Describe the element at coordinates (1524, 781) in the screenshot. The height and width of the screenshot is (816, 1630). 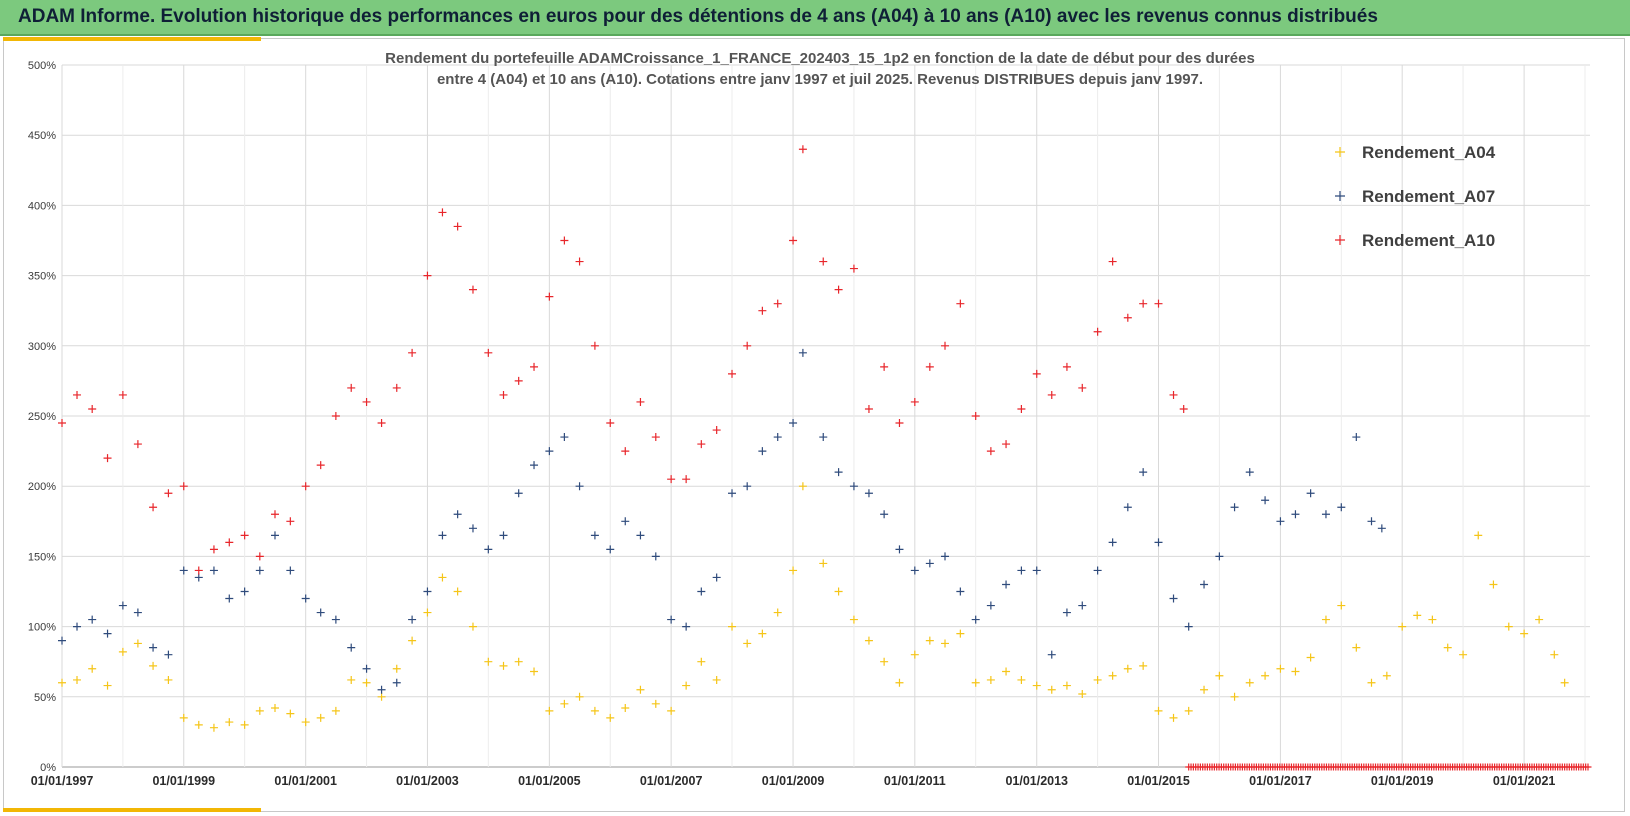
I see `x-tick-label: 01/01/2021` at that location.